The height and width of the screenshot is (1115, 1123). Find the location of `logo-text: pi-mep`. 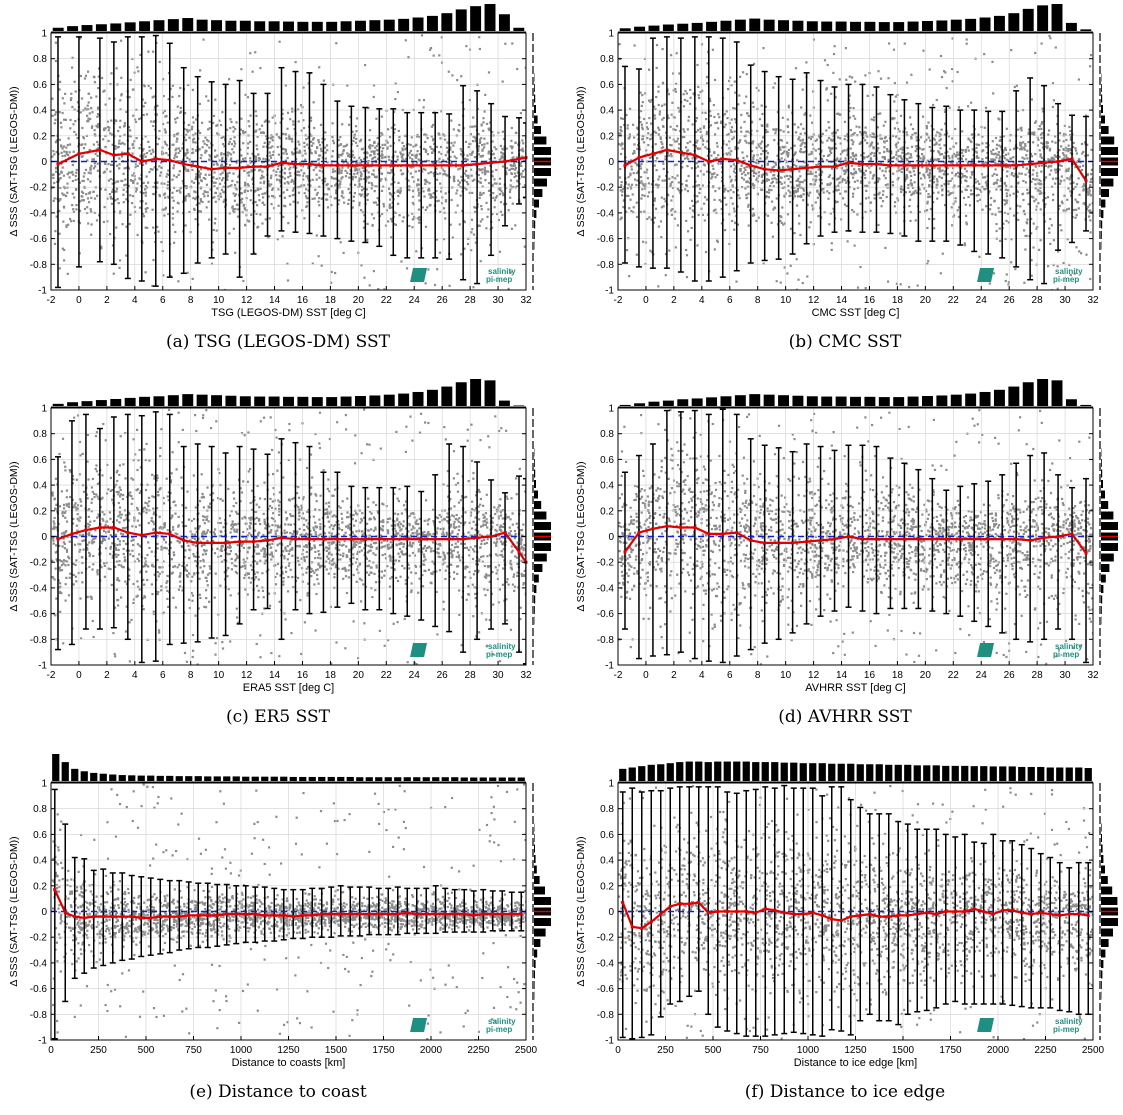

logo-text: pi-mep is located at coordinates (1066, 279).